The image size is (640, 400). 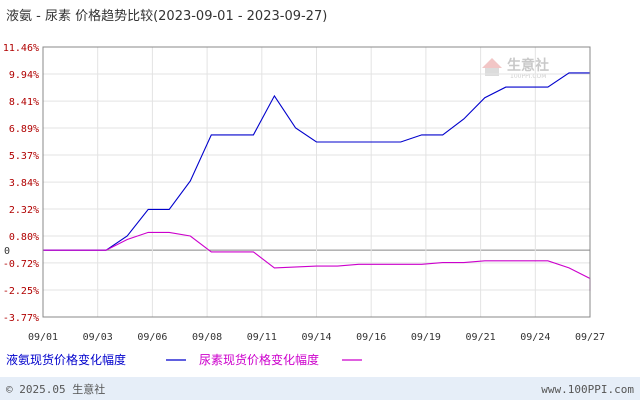 What do you see at coordinates (528, 65) in the screenshot?
I see `watermark-text: 生意社` at bounding box center [528, 65].